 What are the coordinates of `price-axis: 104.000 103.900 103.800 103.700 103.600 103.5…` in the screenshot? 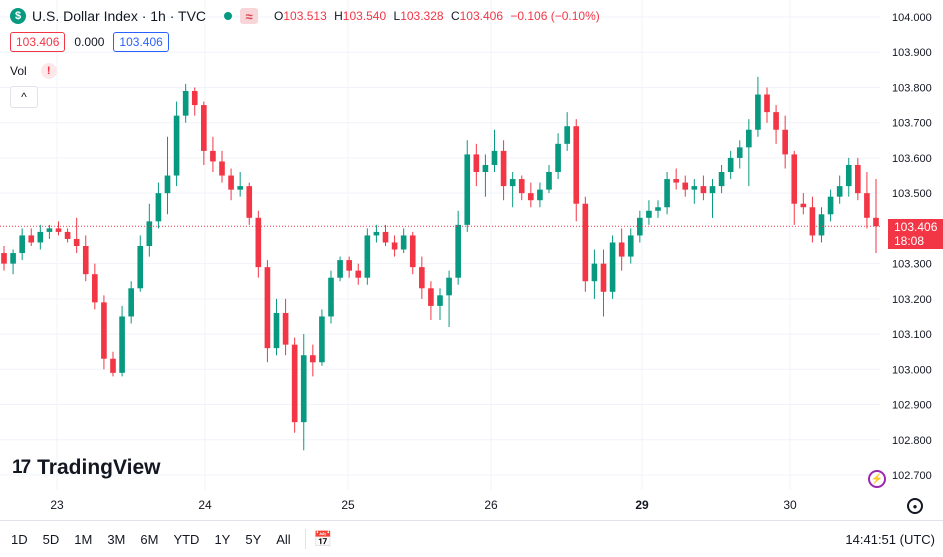 It's located at (912, 247).